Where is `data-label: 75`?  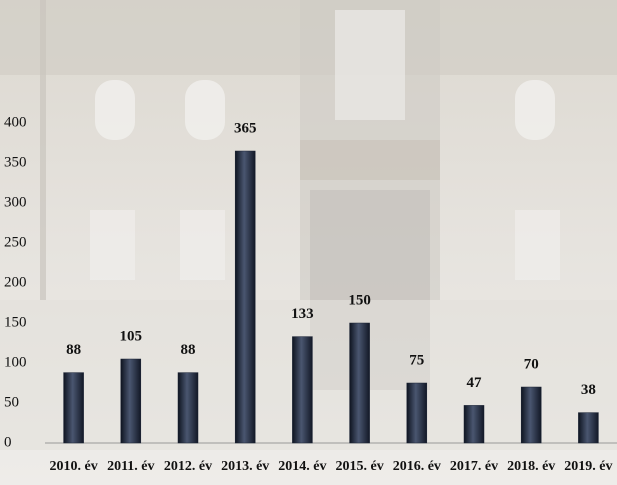 data-label: 75 is located at coordinates (416, 360).